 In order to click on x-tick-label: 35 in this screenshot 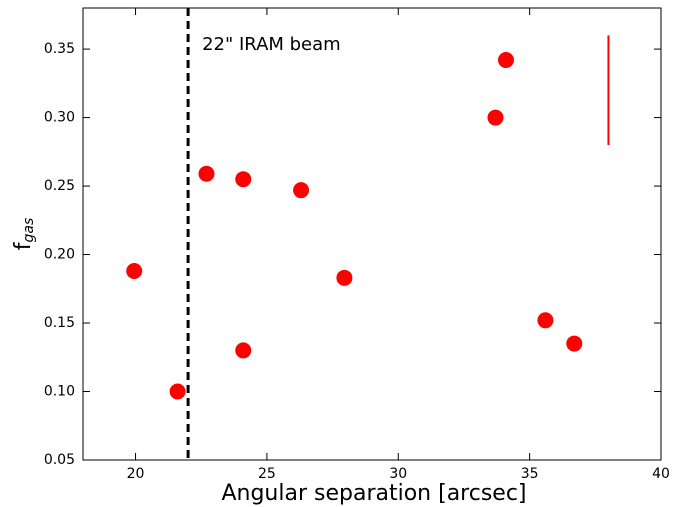, I will do `click(530, 474)`.